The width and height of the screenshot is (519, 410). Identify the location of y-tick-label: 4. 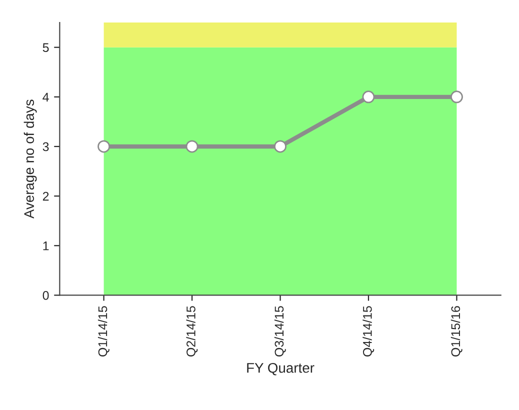
(45, 97).